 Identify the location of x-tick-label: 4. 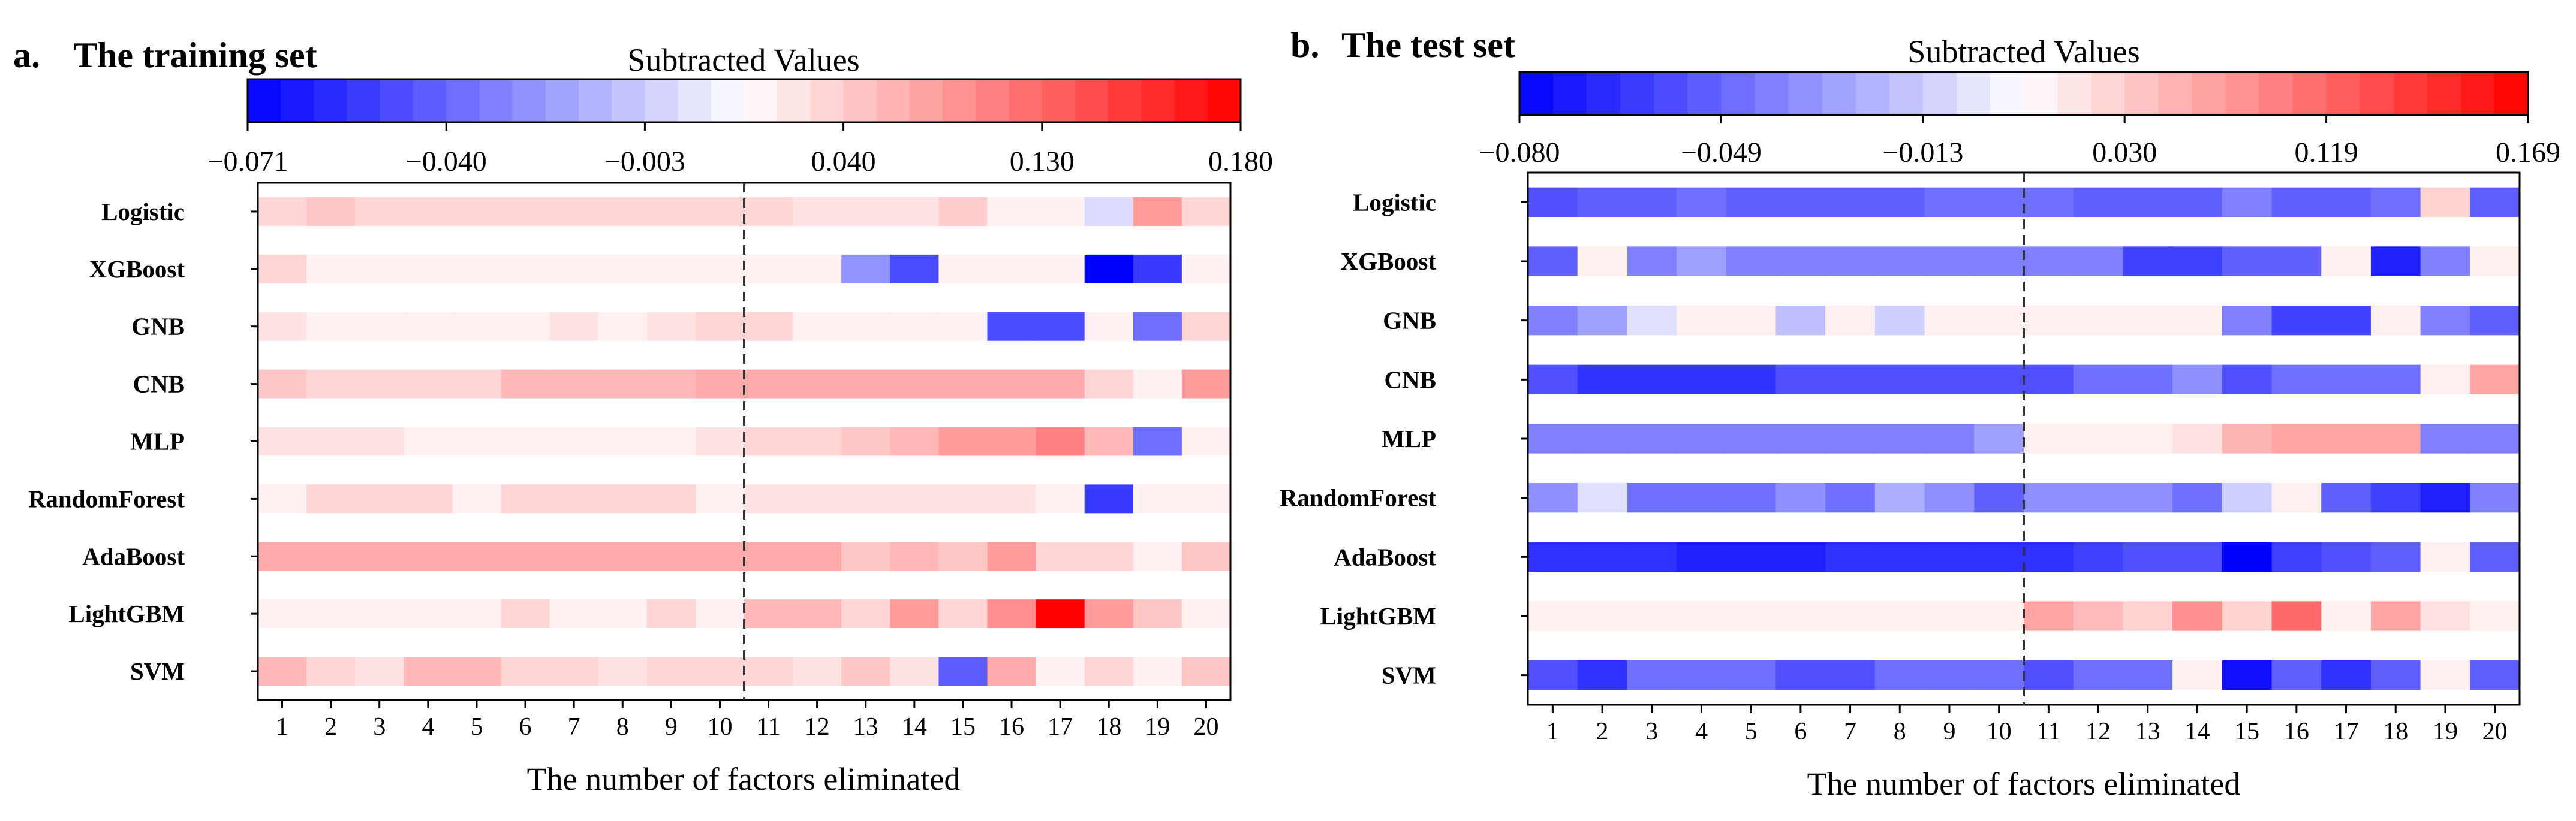
(1701, 731).